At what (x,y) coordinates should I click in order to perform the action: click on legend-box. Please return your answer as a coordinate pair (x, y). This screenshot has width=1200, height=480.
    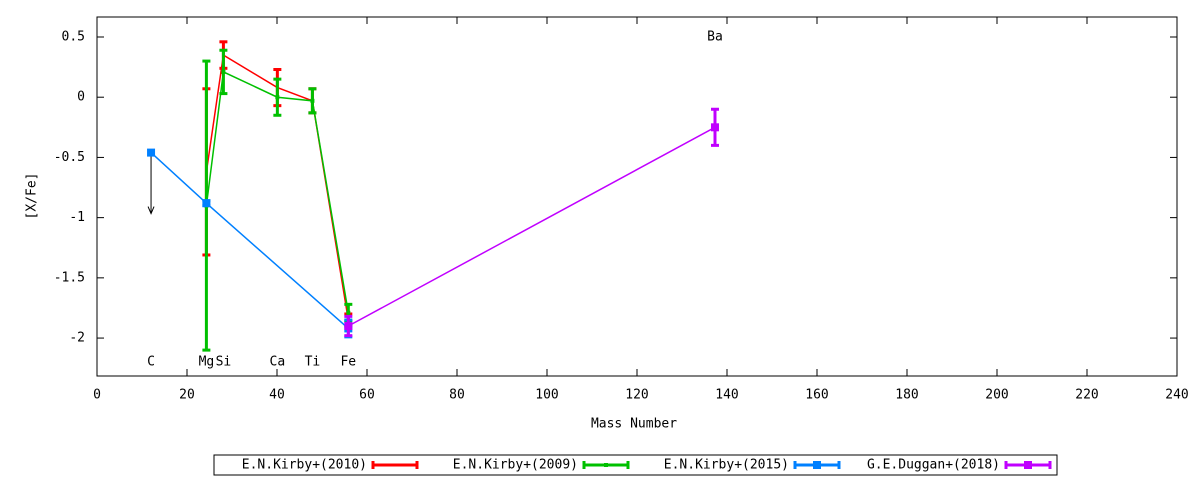
    Looking at the image, I should click on (635, 465).